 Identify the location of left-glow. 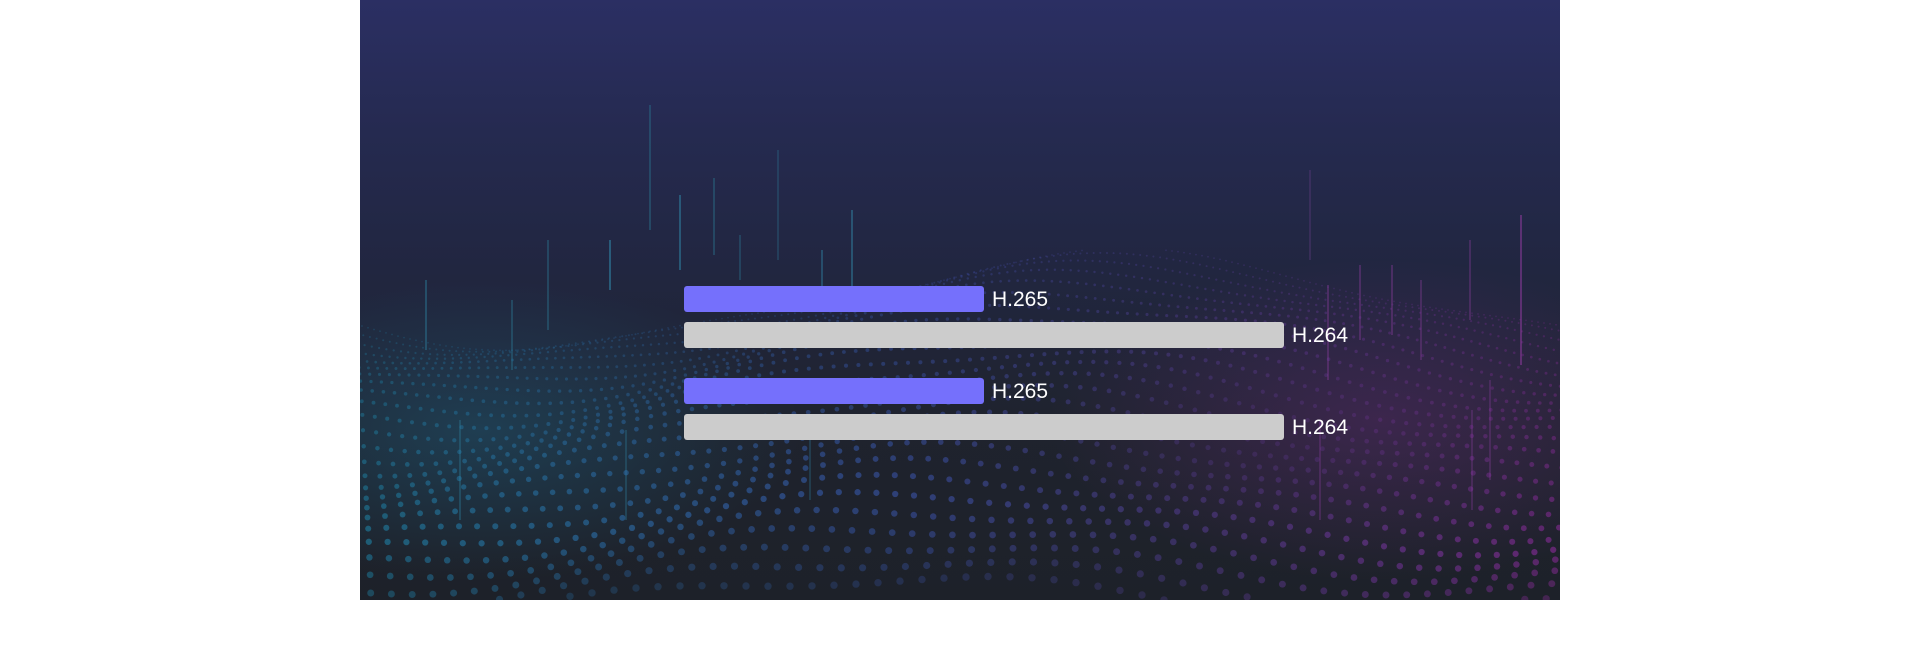
(580, 430).